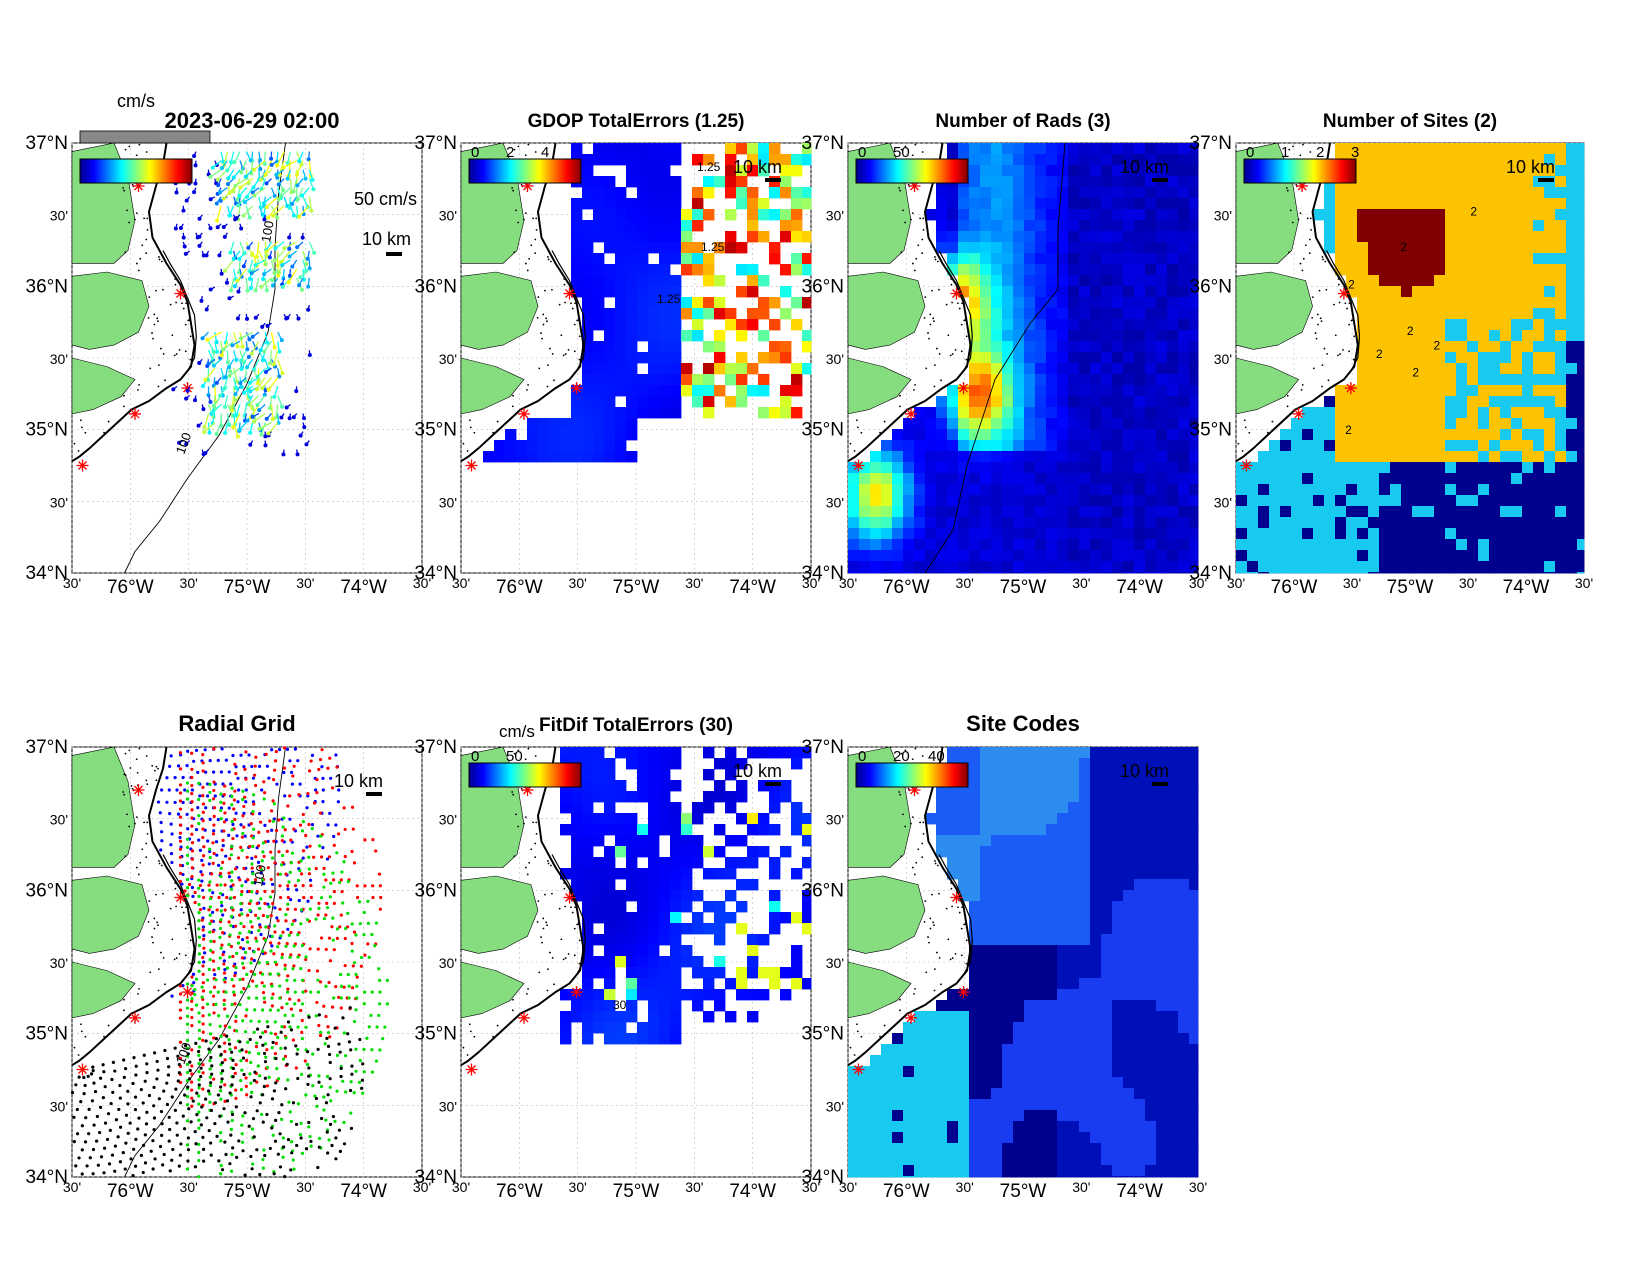 This screenshot has height=1275, width=1650. Describe the element at coordinates (180, 293) in the screenshot. I see `vectors-site-marker-d2` at that location.